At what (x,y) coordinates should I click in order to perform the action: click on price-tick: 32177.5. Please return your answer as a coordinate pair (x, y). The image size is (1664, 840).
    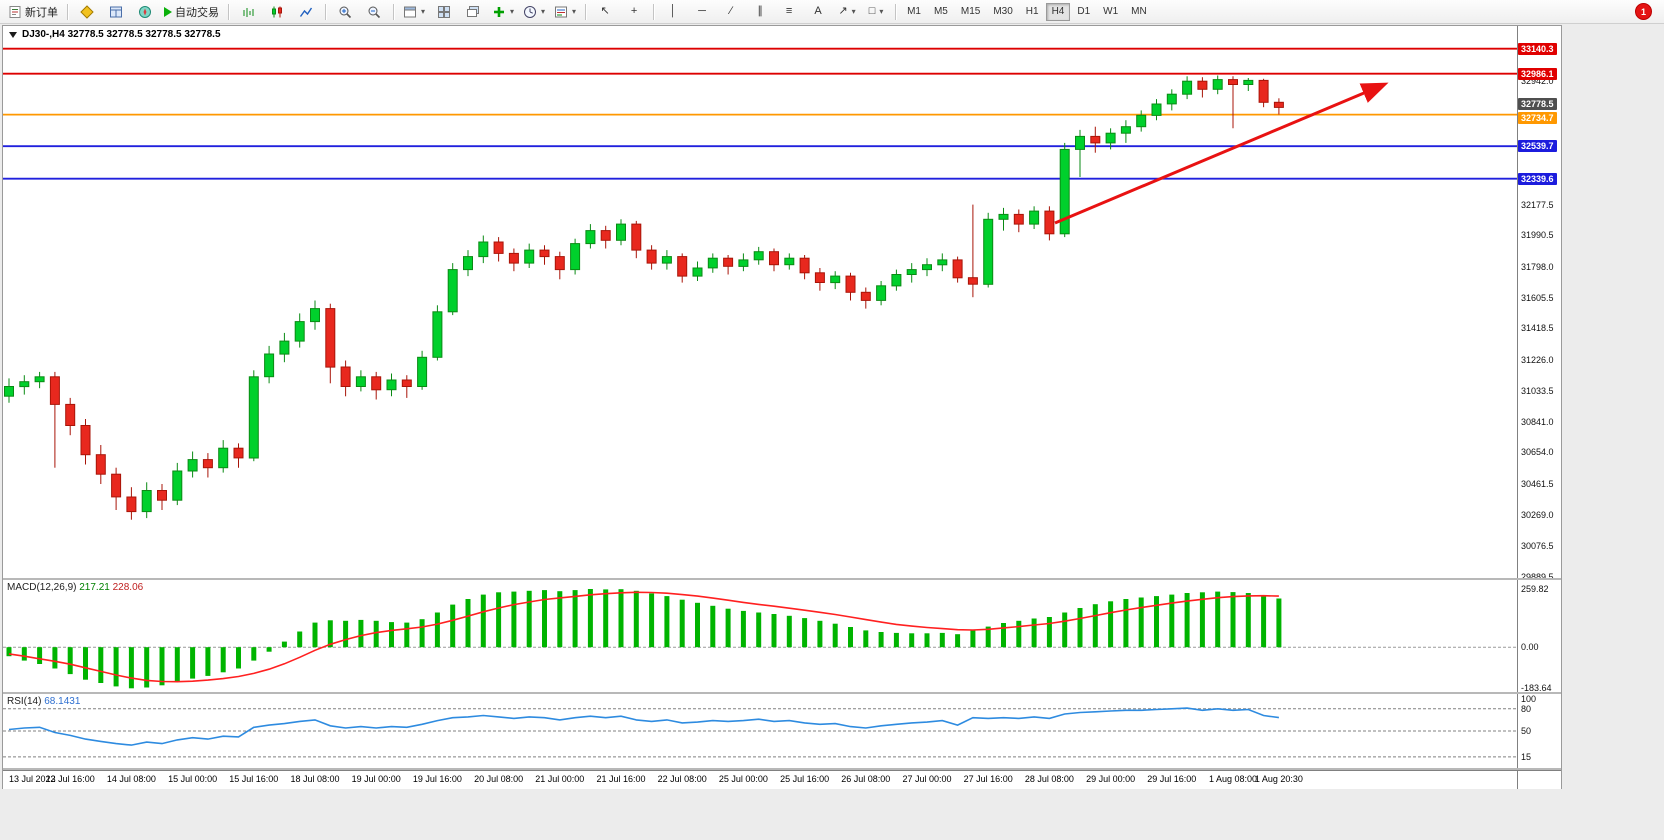
    Looking at the image, I should click on (1537, 205).